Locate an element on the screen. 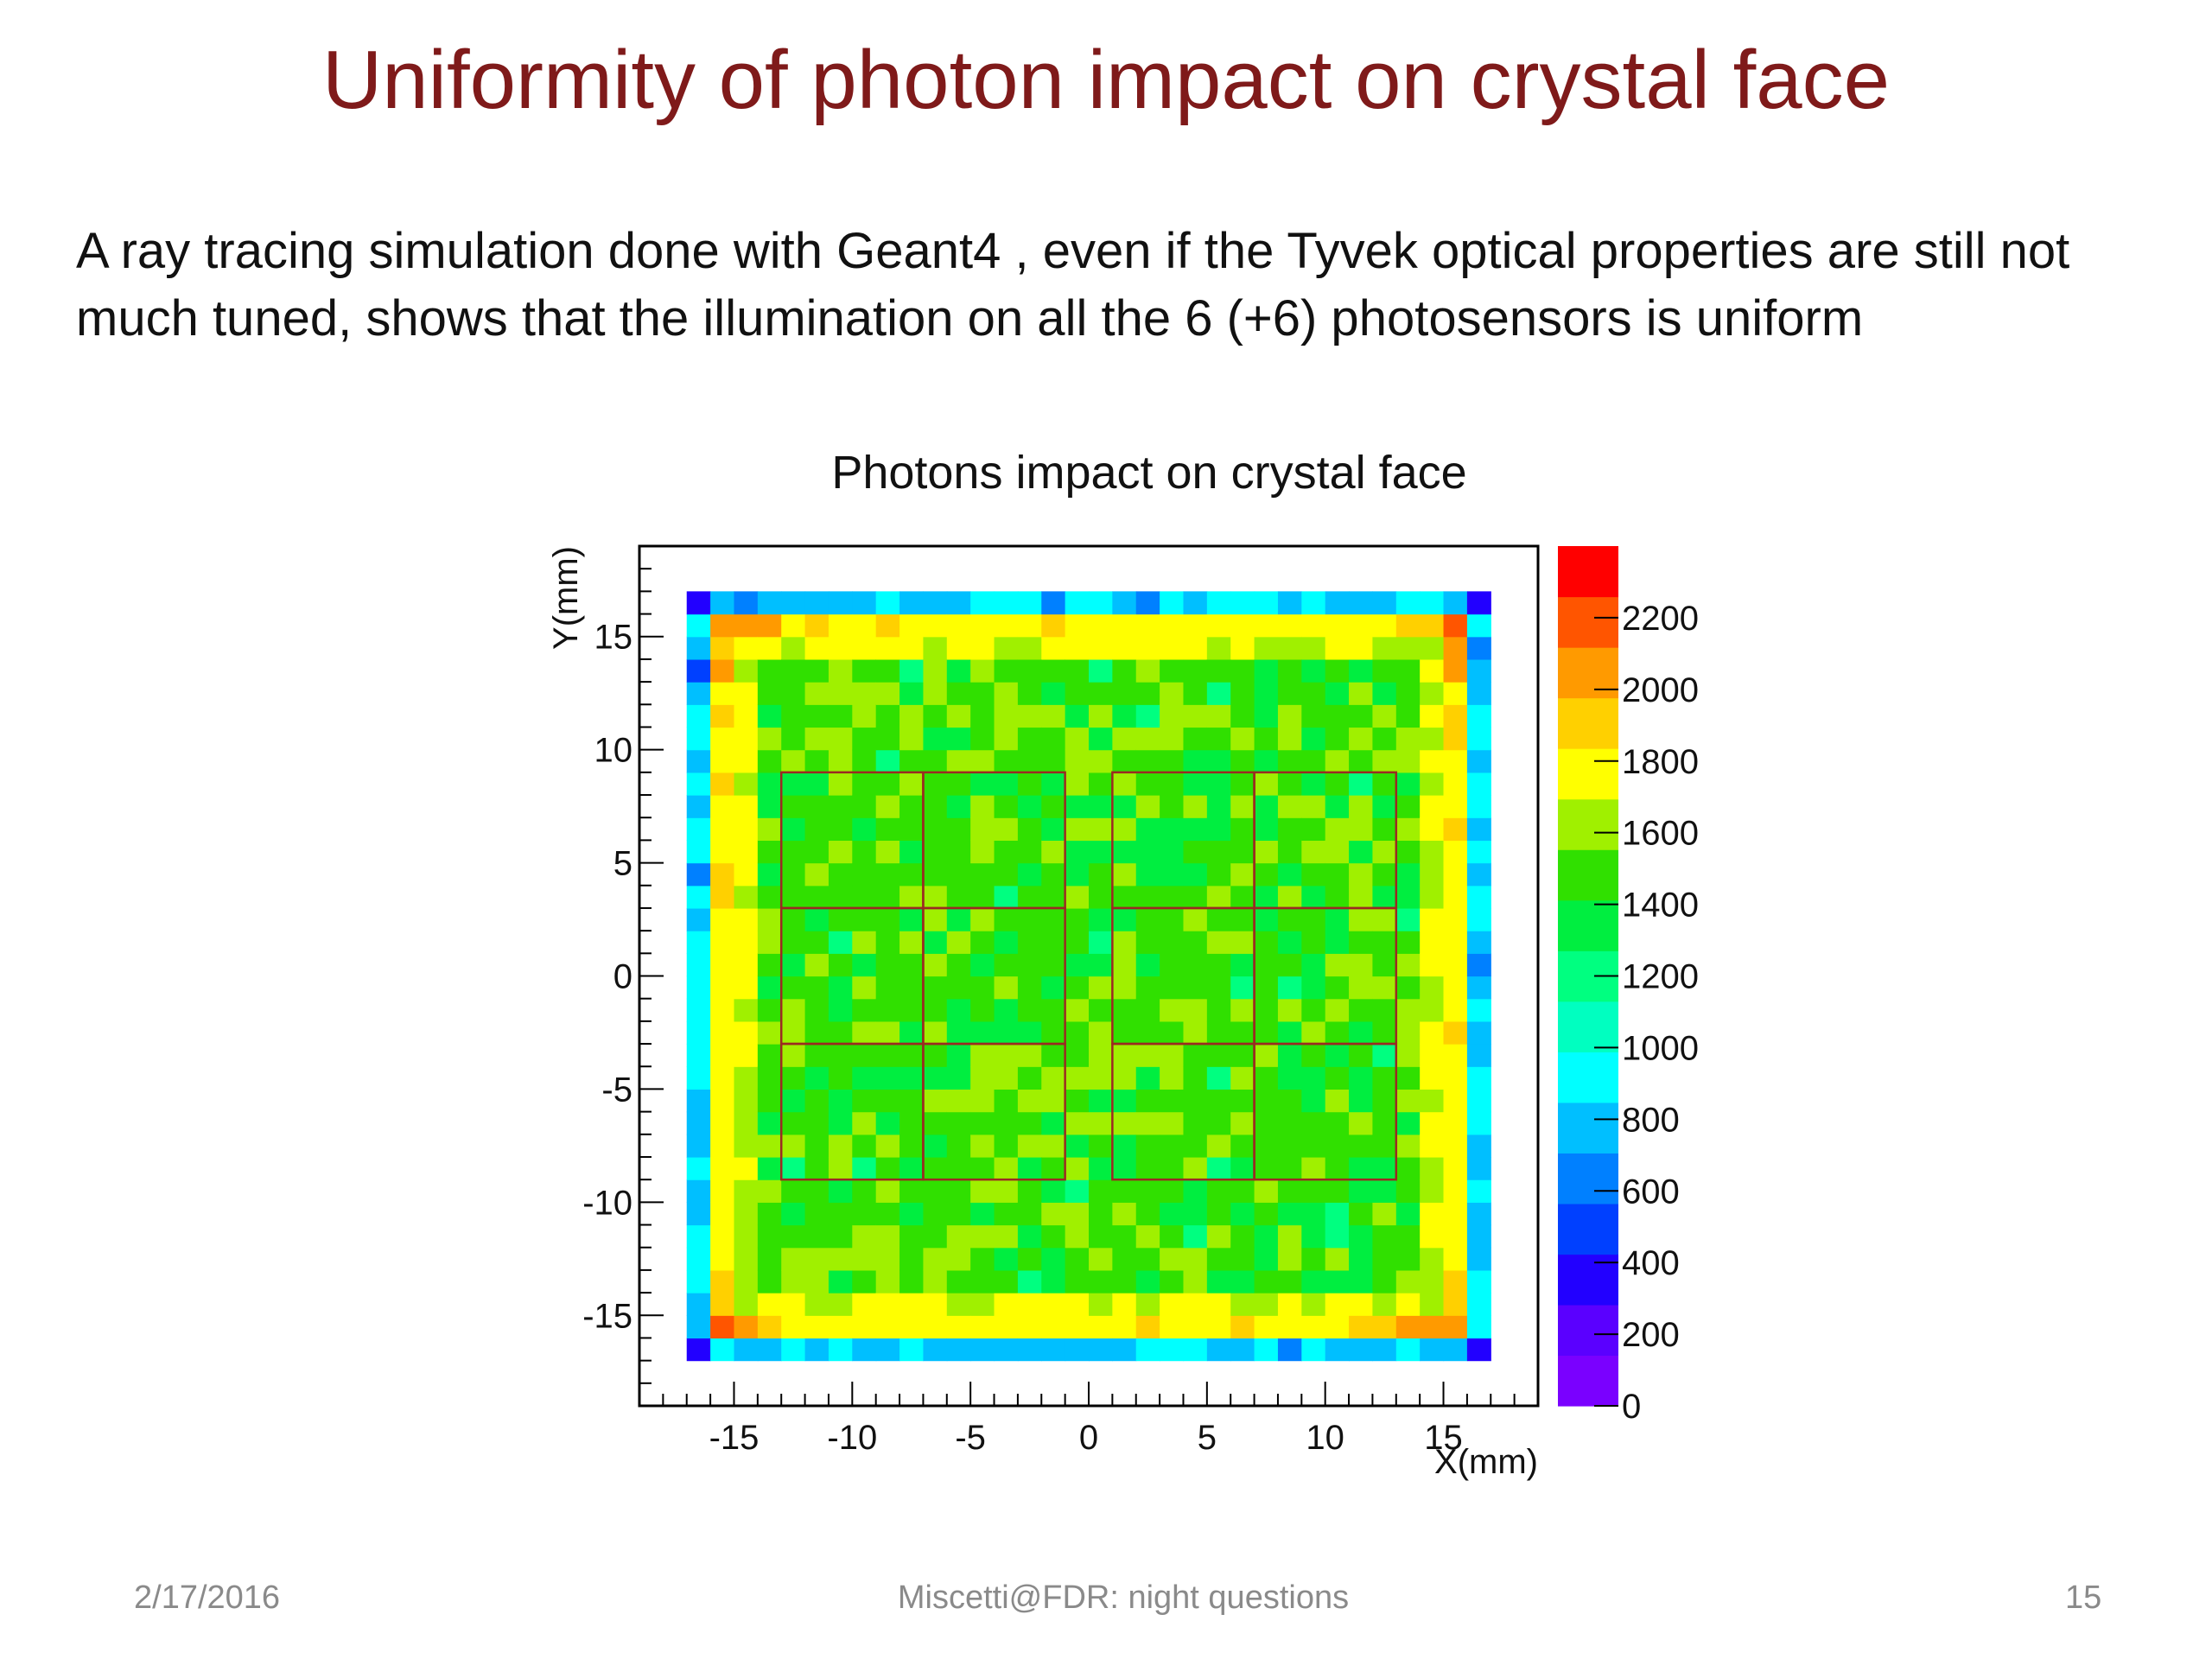  x-axis: -15 -10 -5 0 5 10 15 is located at coordinates (1089, 1419).